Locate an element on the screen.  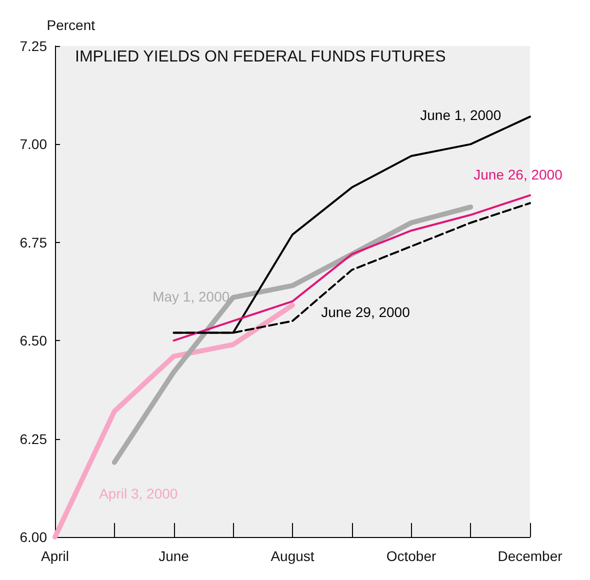
chart-title: IMPLIED YIELDS ON FEDERAL FUNDS FUTURES is located at coordinates (260, 57).